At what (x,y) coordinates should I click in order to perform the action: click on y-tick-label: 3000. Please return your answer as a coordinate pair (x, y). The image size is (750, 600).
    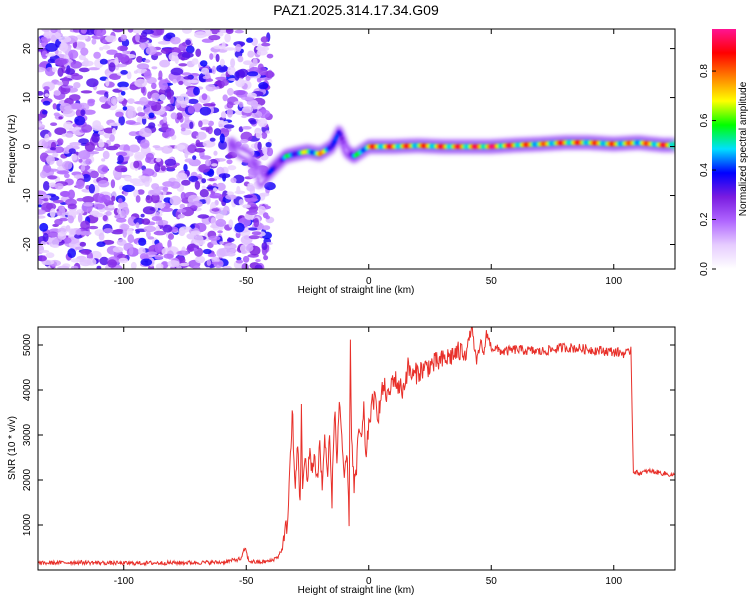
    Looking at the image, I should click on (27, 434).